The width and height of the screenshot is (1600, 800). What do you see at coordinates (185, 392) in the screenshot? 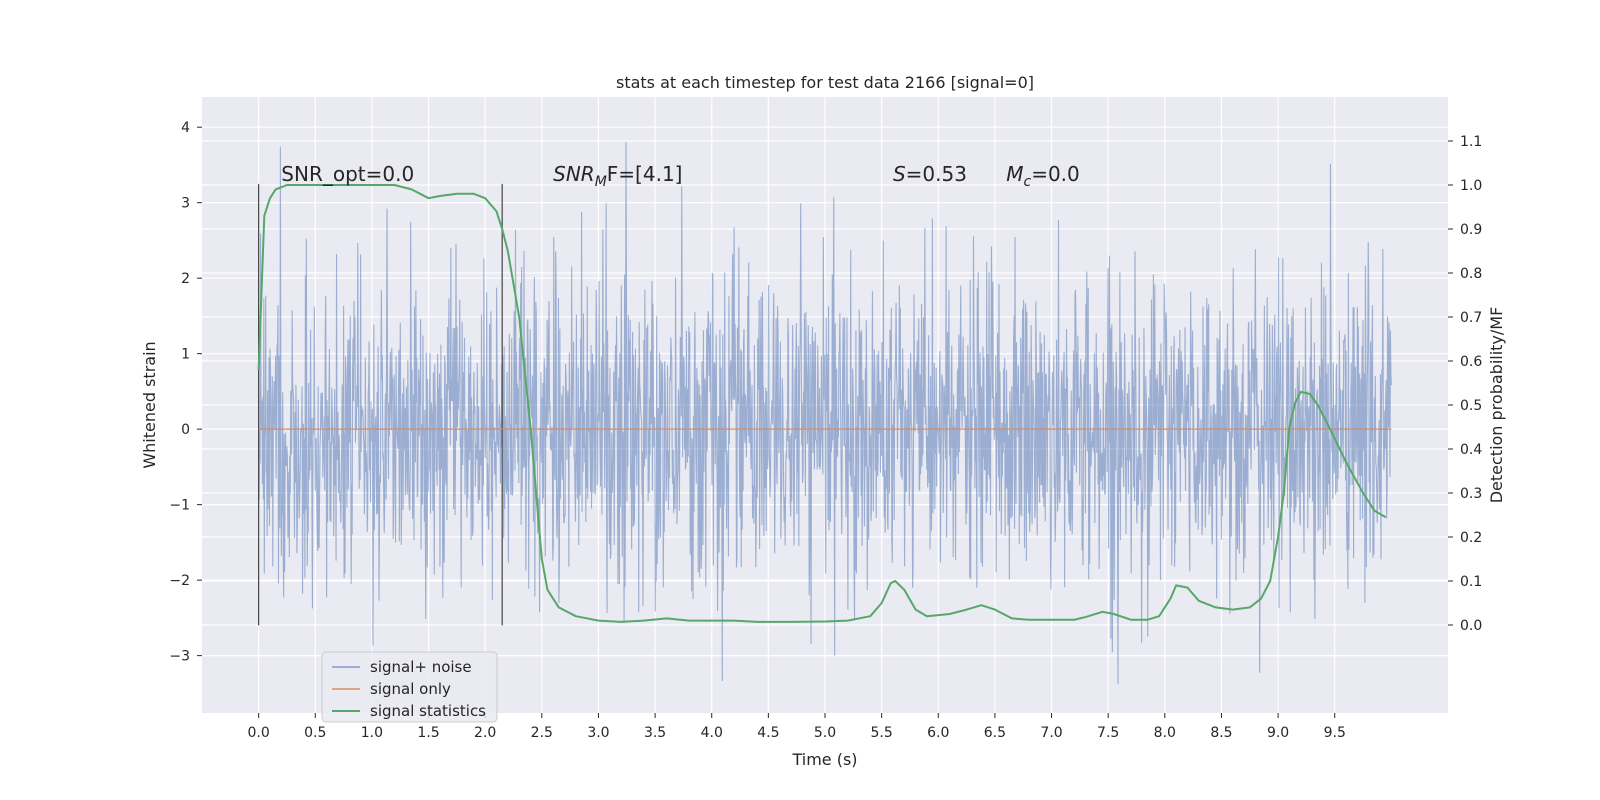
I see `y-left-axis-ticks: −3 −2 −1 0 1 2 3 4` at bounding box center [185, 392].